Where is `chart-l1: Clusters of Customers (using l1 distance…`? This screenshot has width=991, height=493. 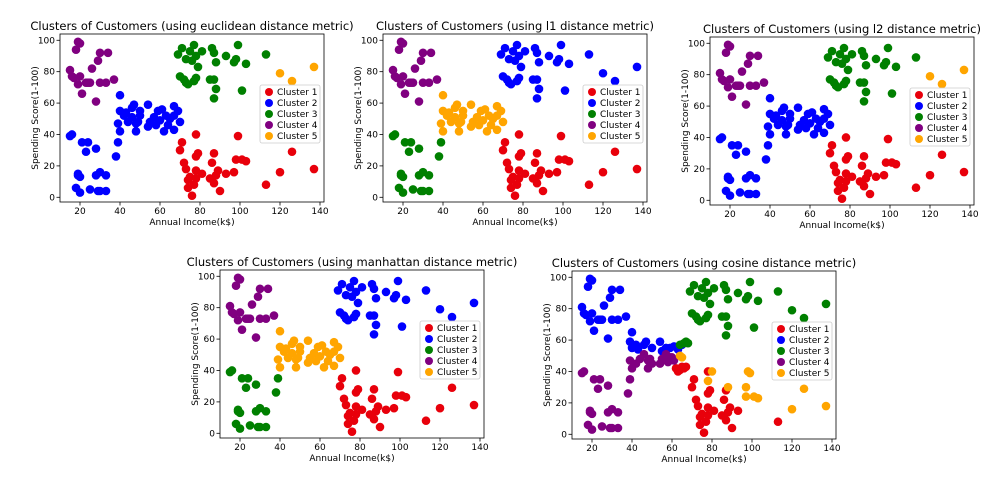 chart-l1: Clusters of Customers (using l1 distance… is located at coordinates (500, 135).